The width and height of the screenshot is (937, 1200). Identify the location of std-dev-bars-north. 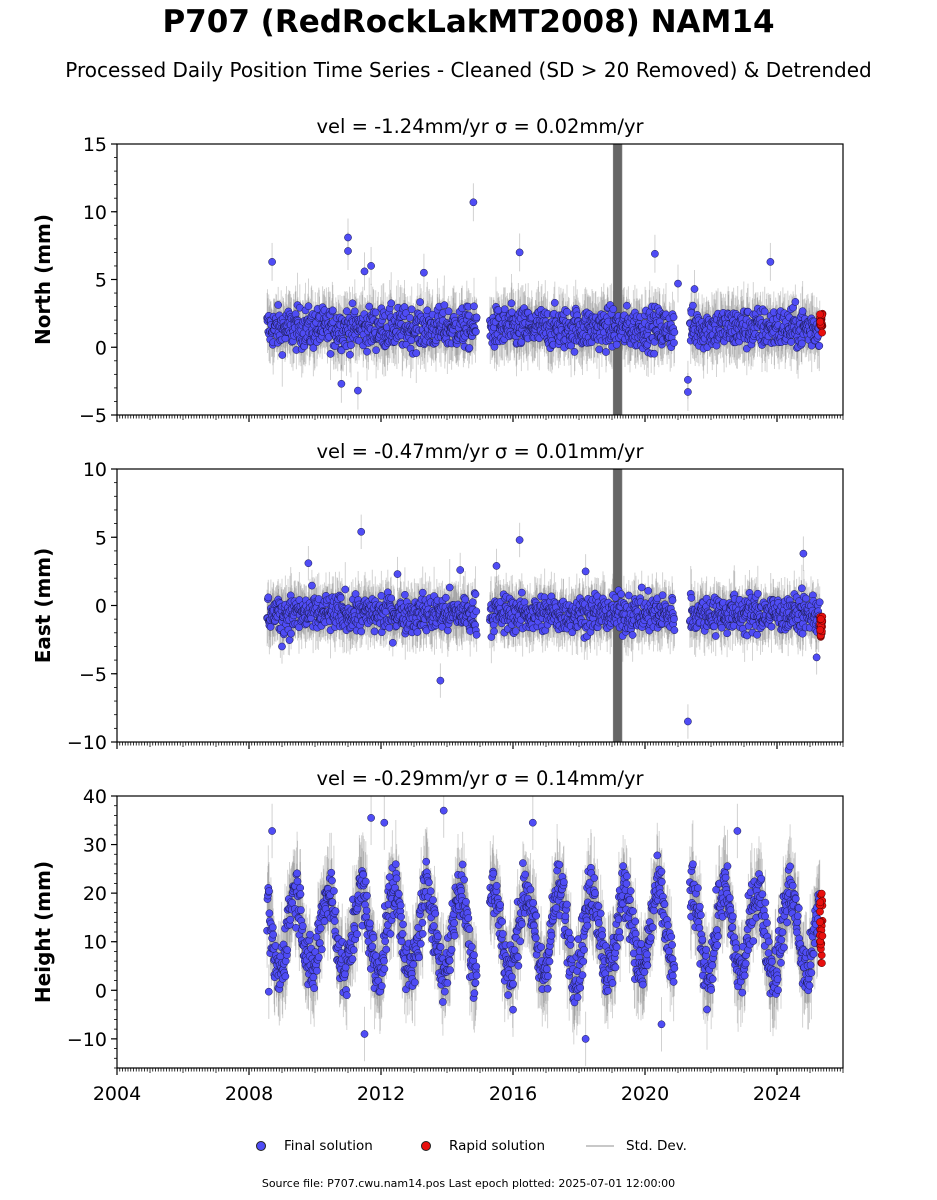
(543, 279).